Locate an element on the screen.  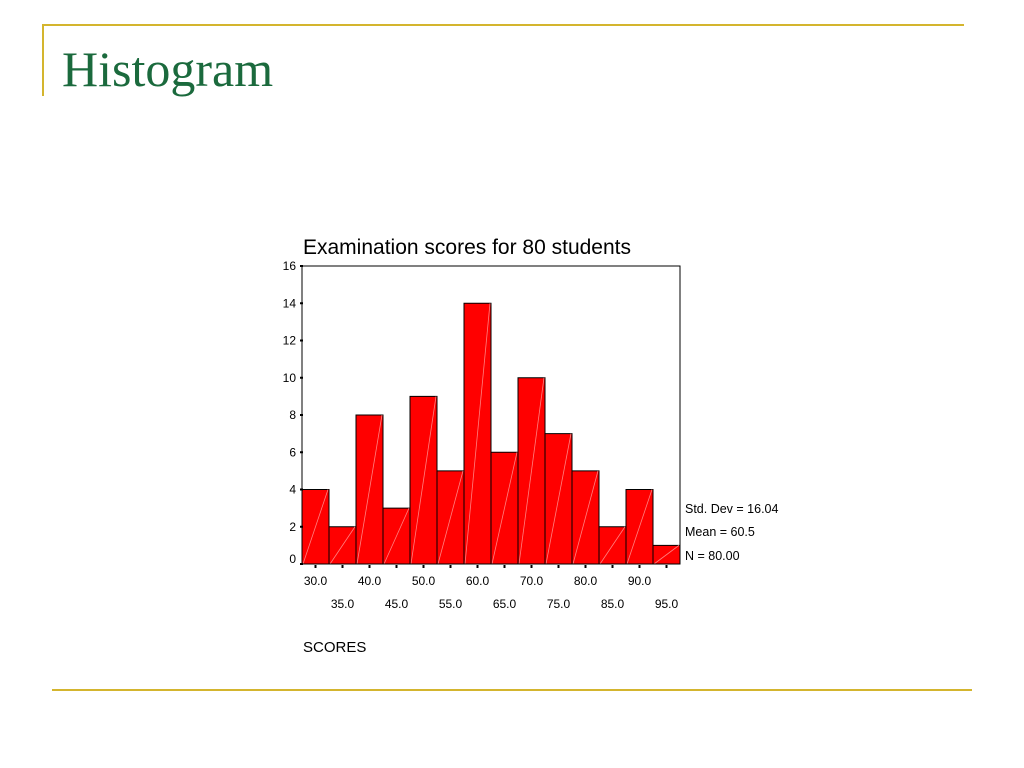
x-tick-label-50.0: 50.0 is located at coordinates (424, 581).